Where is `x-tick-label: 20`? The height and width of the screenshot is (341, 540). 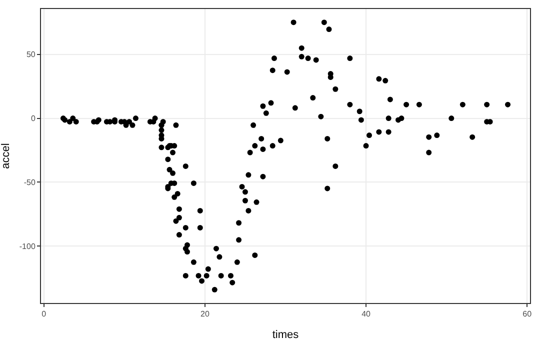 x-tick-label: 20 is located at coordinates (205, 314).